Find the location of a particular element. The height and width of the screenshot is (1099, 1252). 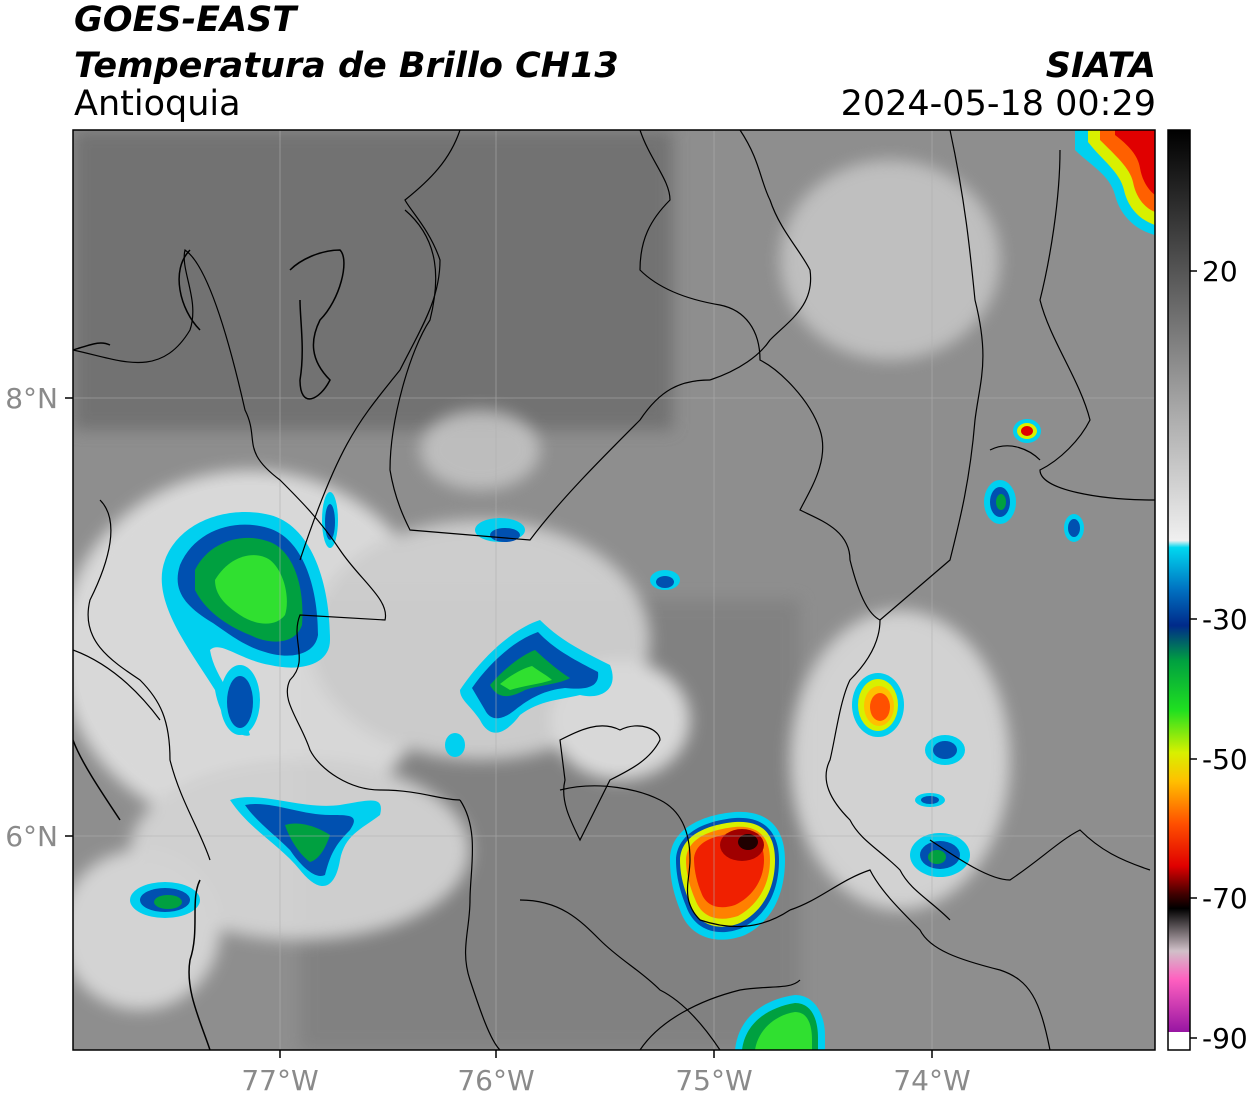

colorbar-bar is located at coordinates (1179, 590).